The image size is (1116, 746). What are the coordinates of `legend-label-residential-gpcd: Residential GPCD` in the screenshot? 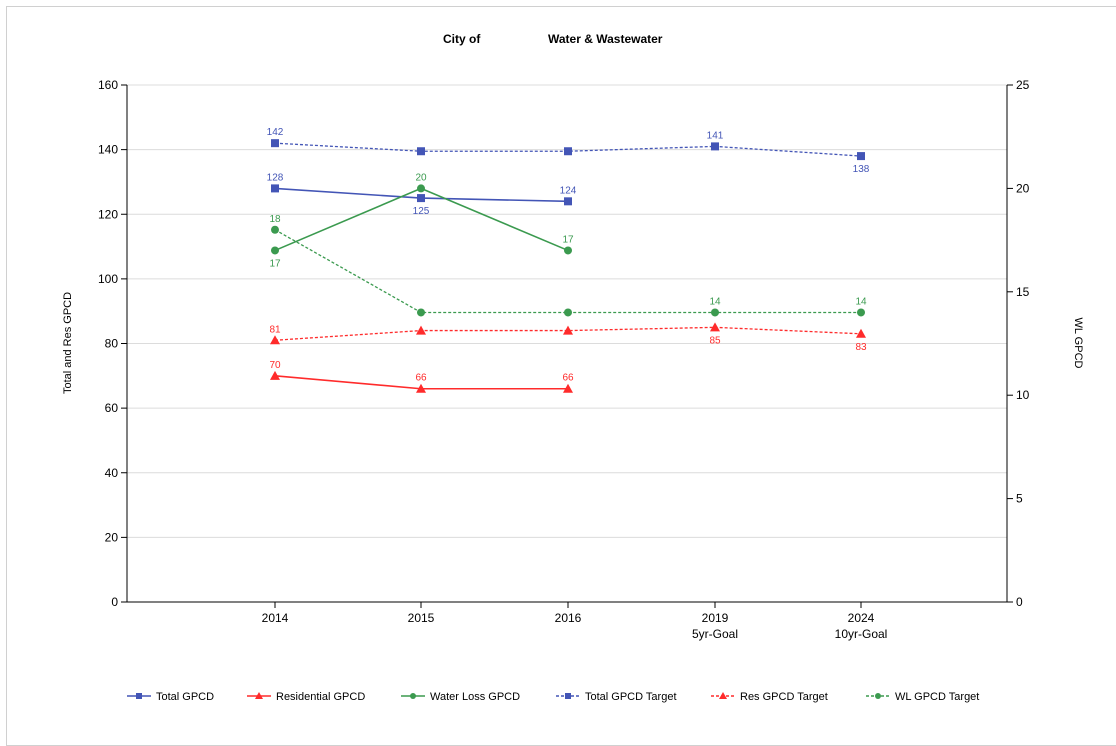 It's located at (320, 697).